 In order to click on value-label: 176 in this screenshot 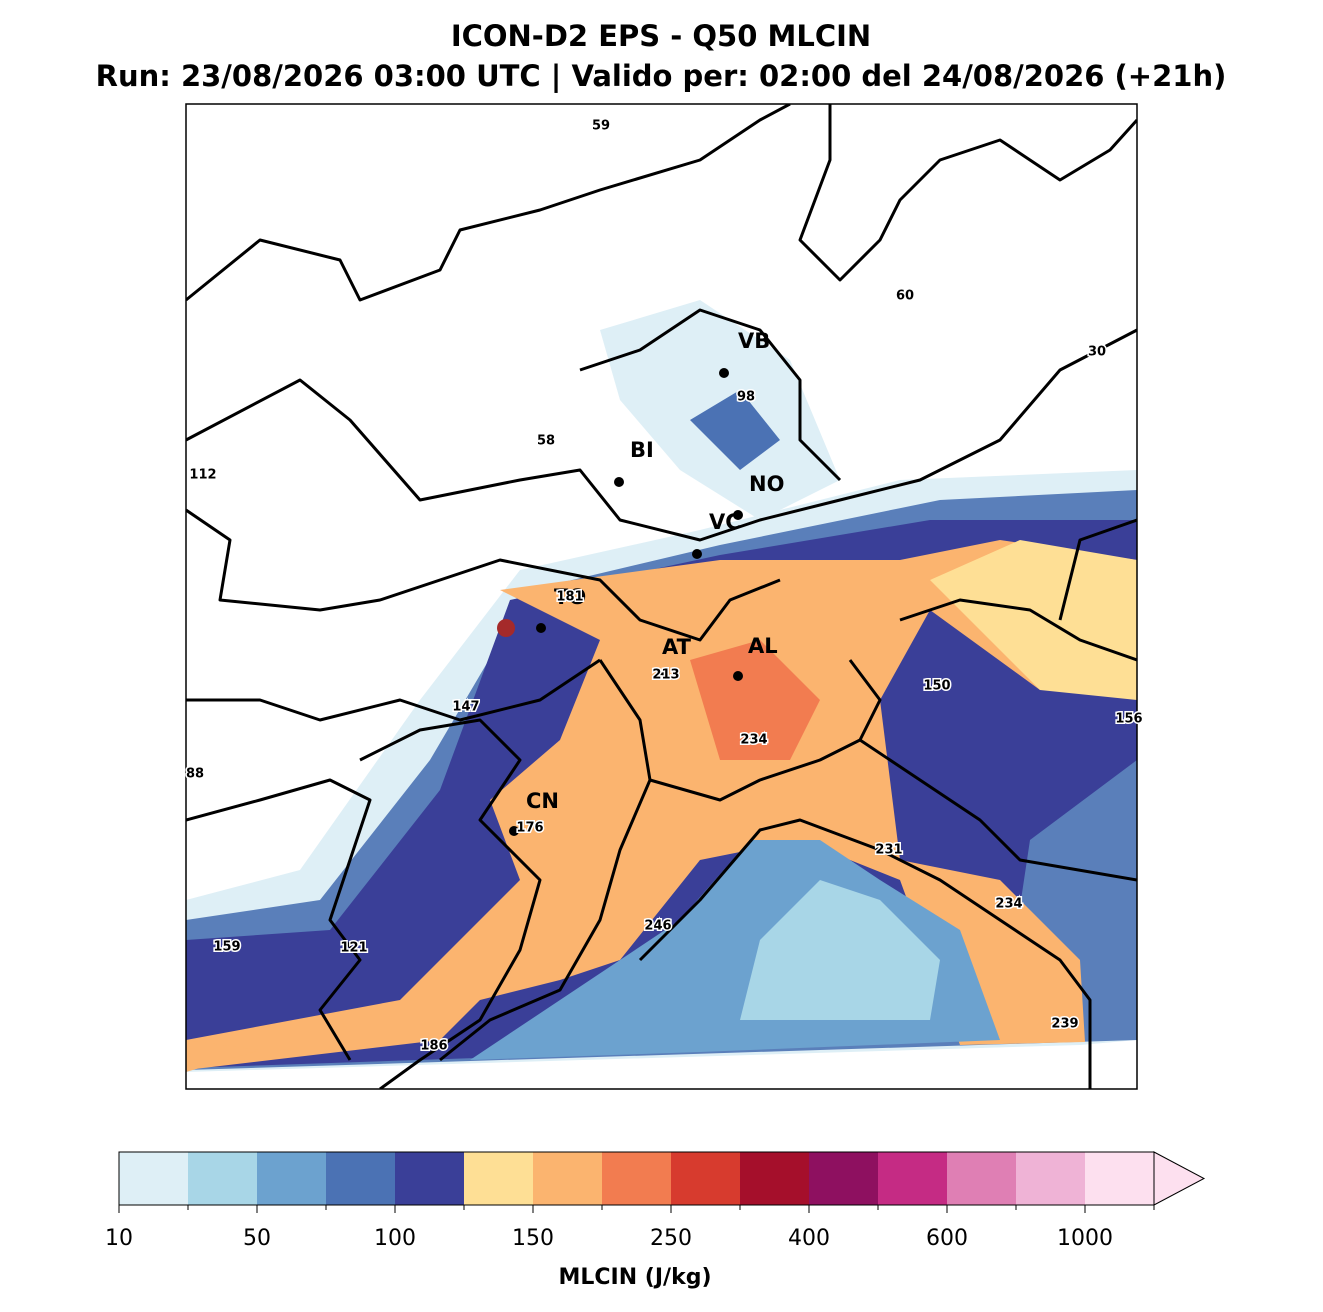, I will do `click(529, 828)`.